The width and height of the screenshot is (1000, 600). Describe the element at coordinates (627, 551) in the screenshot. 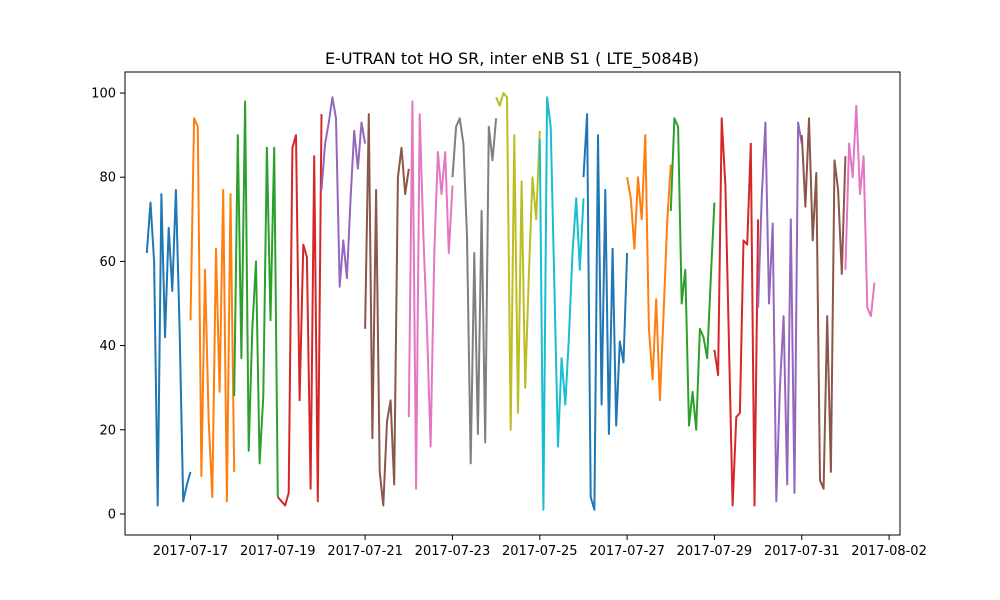

I see `x-tick-label: 2017-07-27` at that location.